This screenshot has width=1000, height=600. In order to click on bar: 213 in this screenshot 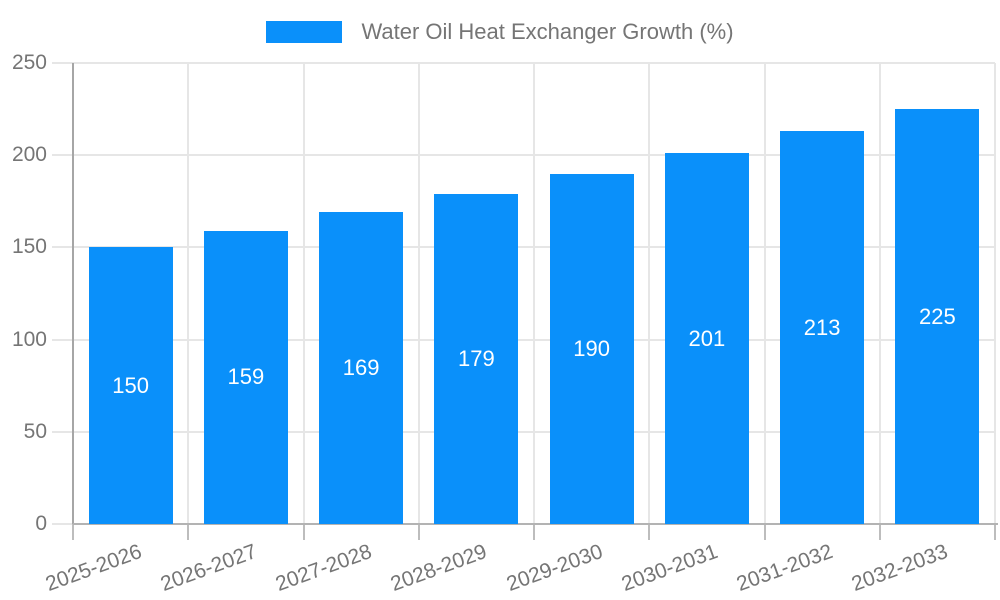, I will do `click(822, 327)`.